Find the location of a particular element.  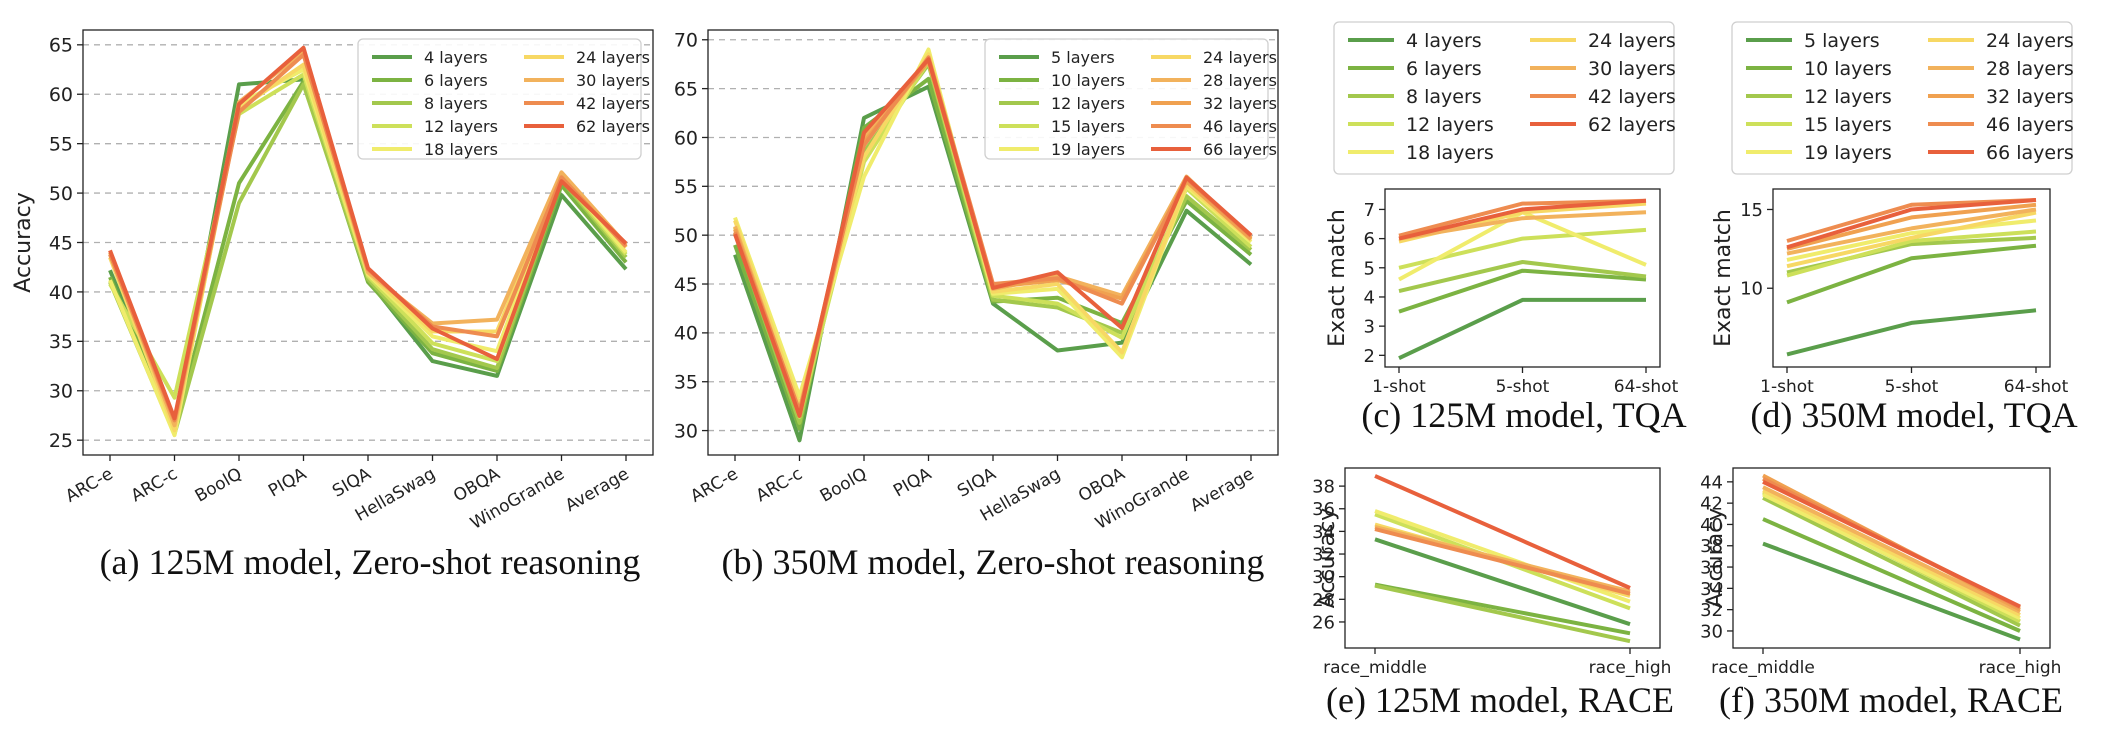

legend-label: 32 layers is located at coordinates (1240, 103).